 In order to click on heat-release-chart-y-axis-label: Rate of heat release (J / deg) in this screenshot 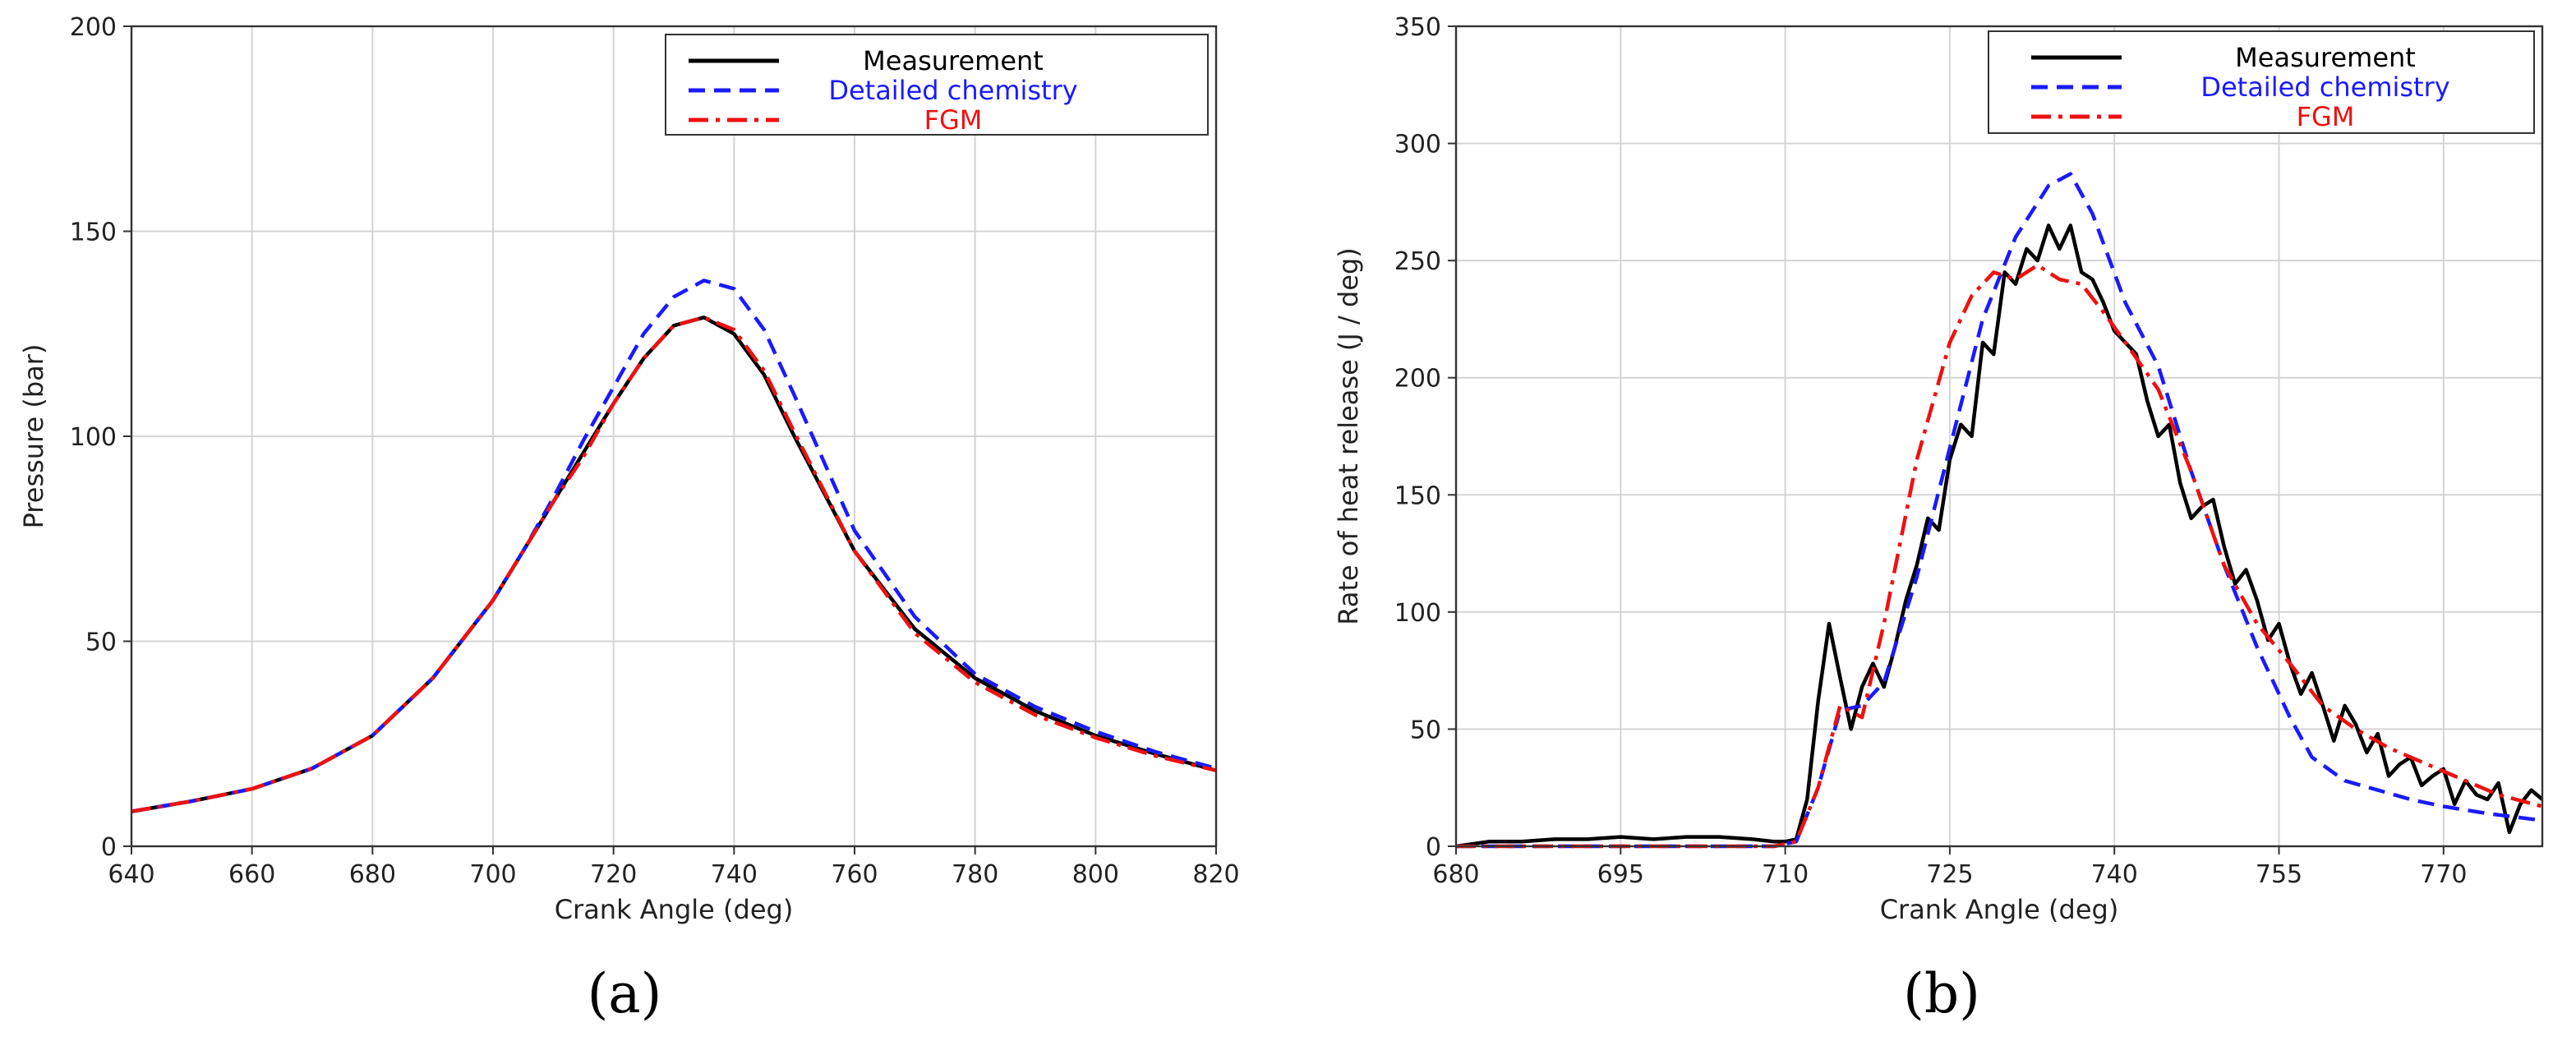, I will do `click(1348, 436)`.